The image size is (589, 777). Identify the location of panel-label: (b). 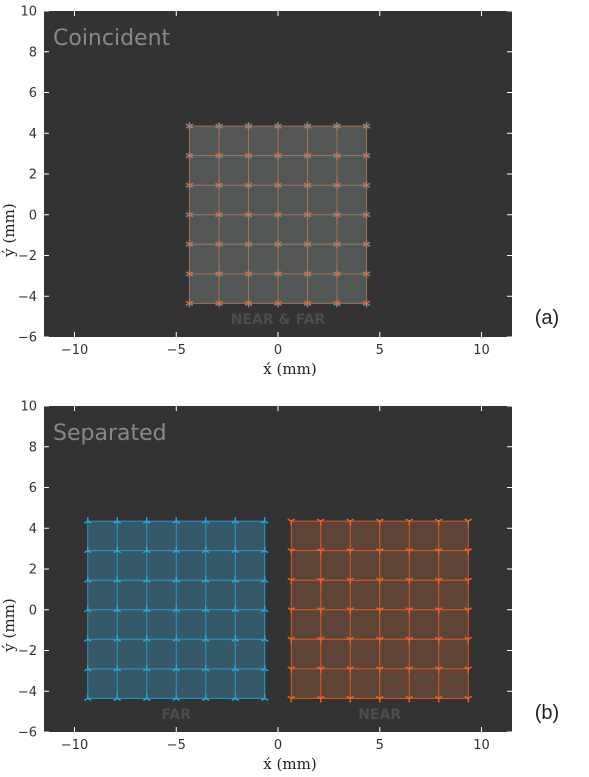
(547, 713).